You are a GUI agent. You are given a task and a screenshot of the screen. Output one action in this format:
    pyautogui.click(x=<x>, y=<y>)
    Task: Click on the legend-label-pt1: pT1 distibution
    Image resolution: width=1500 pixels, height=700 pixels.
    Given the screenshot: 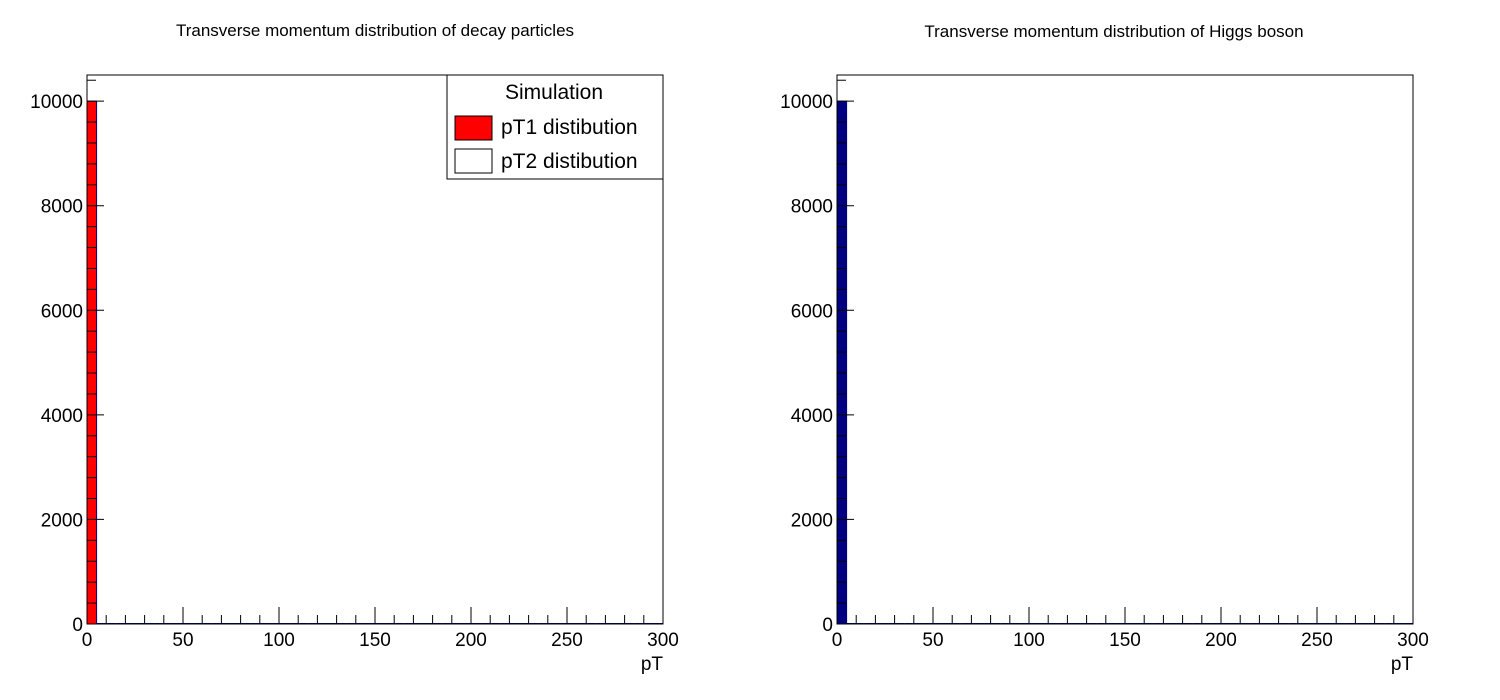 What is the action you would take?
    pyautogui.click(x=569, y=127)
    